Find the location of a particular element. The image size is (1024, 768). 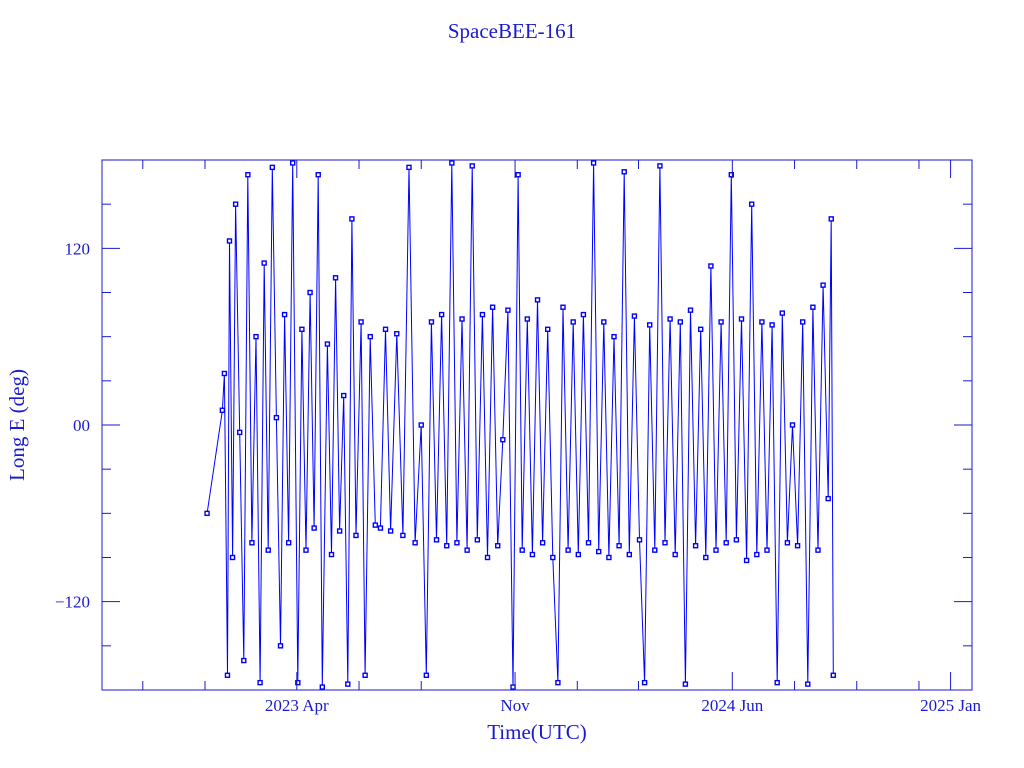

x-tick-label: 2024 Jun is located at coordinates (732, 705).